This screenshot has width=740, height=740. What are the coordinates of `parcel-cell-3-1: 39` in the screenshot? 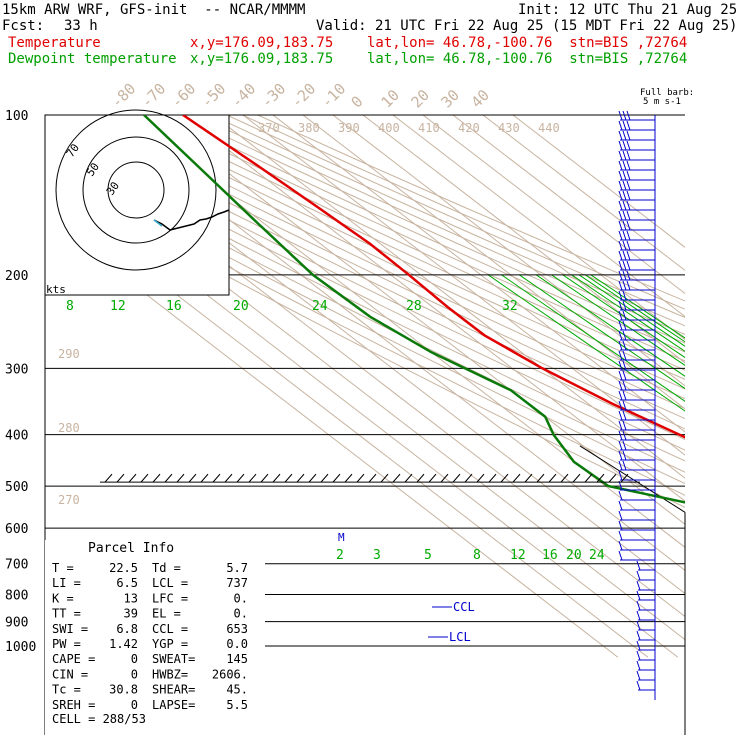 It's located at (131, 614).